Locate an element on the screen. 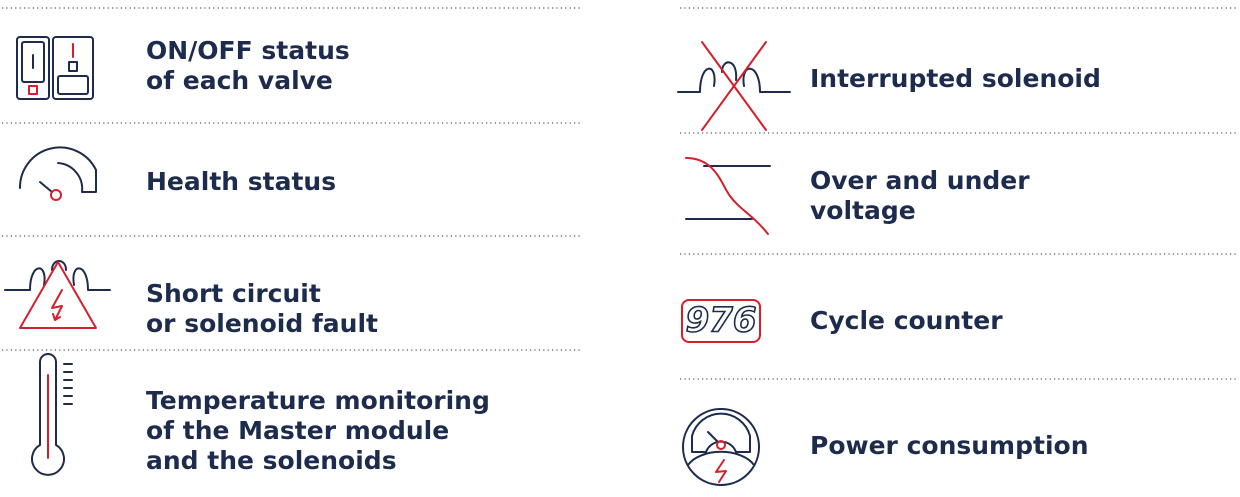 This screenshot has height=497, width=1240. item-label: Interrupted solenoid is located at coordinates (955, 78).